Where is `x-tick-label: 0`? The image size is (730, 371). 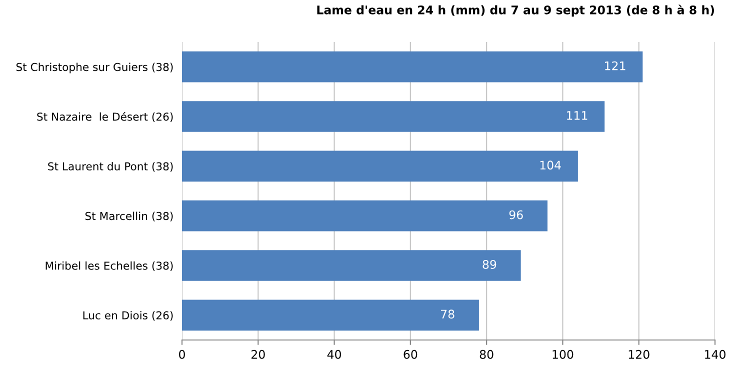 x-tick-label: 0 is located at coordinates (182, 354).